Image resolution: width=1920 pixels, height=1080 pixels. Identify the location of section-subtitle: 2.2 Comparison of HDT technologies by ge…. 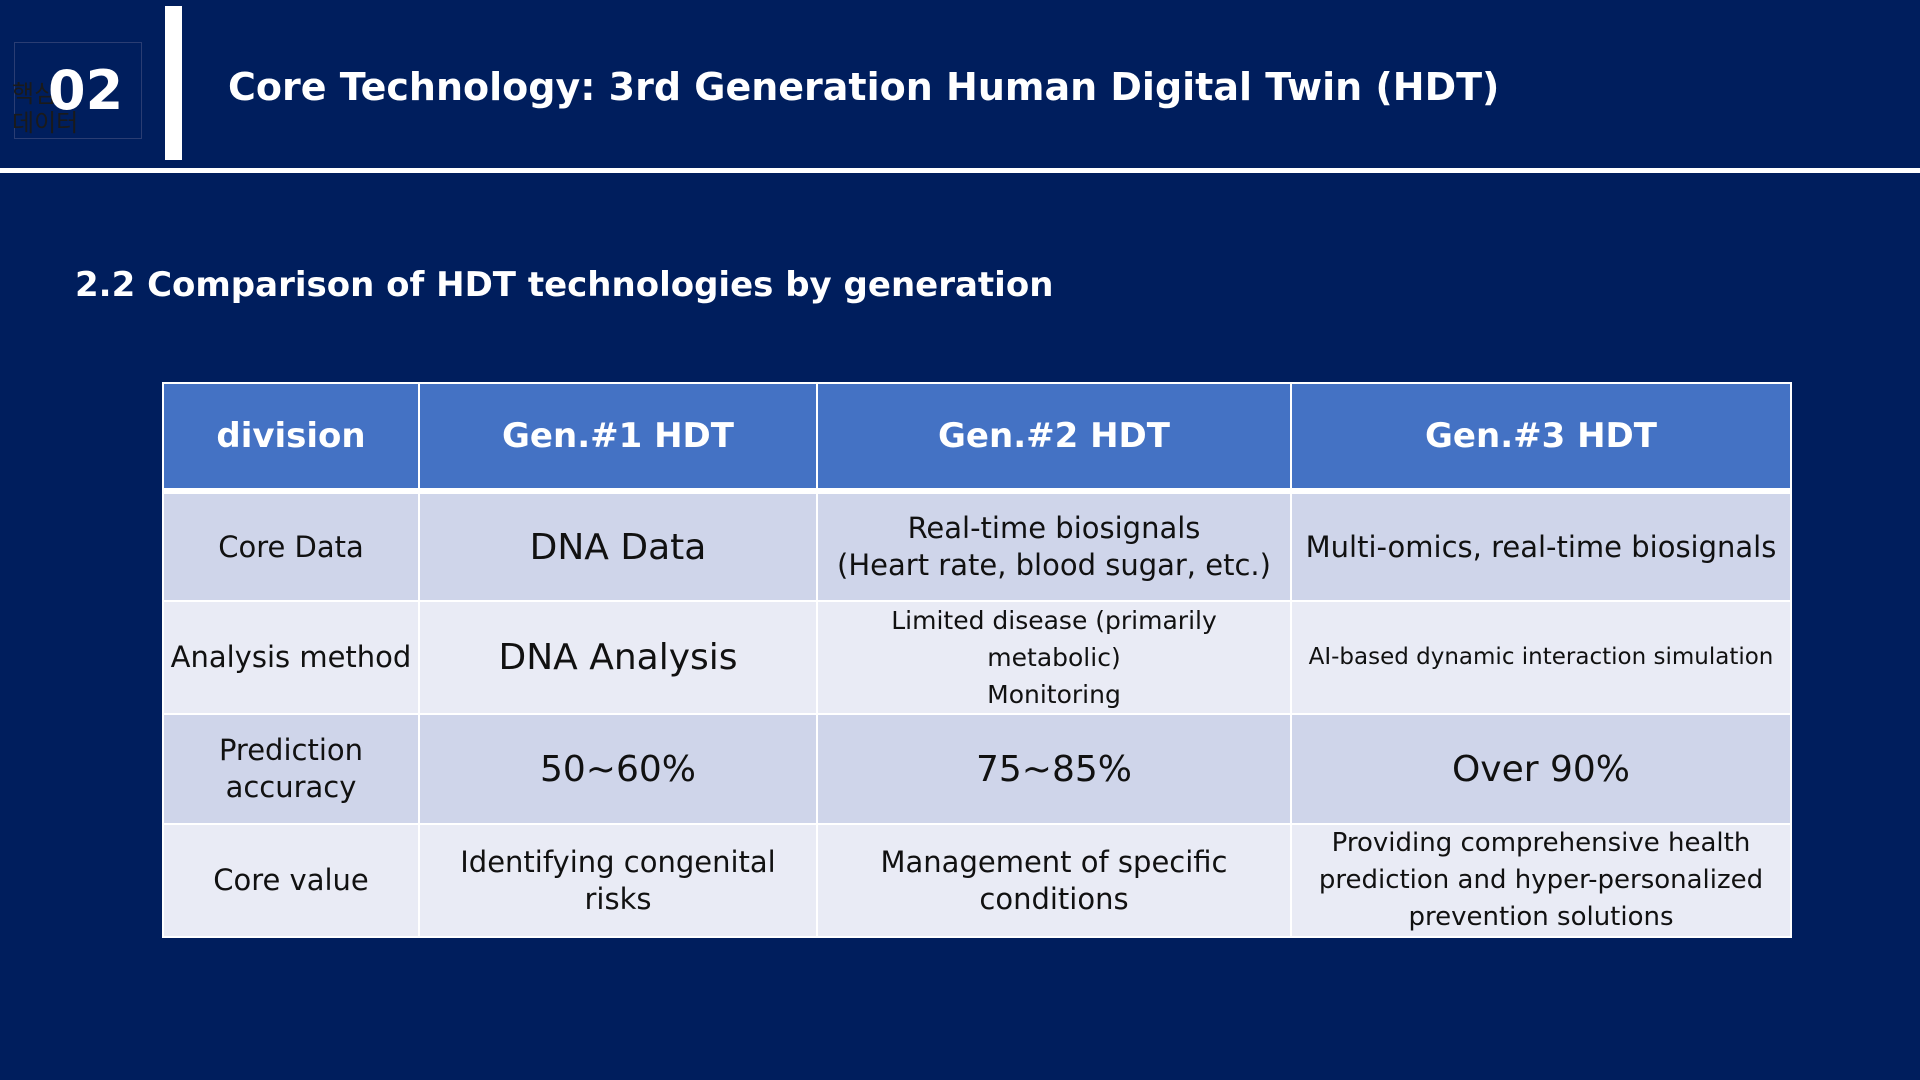
(564, 285).